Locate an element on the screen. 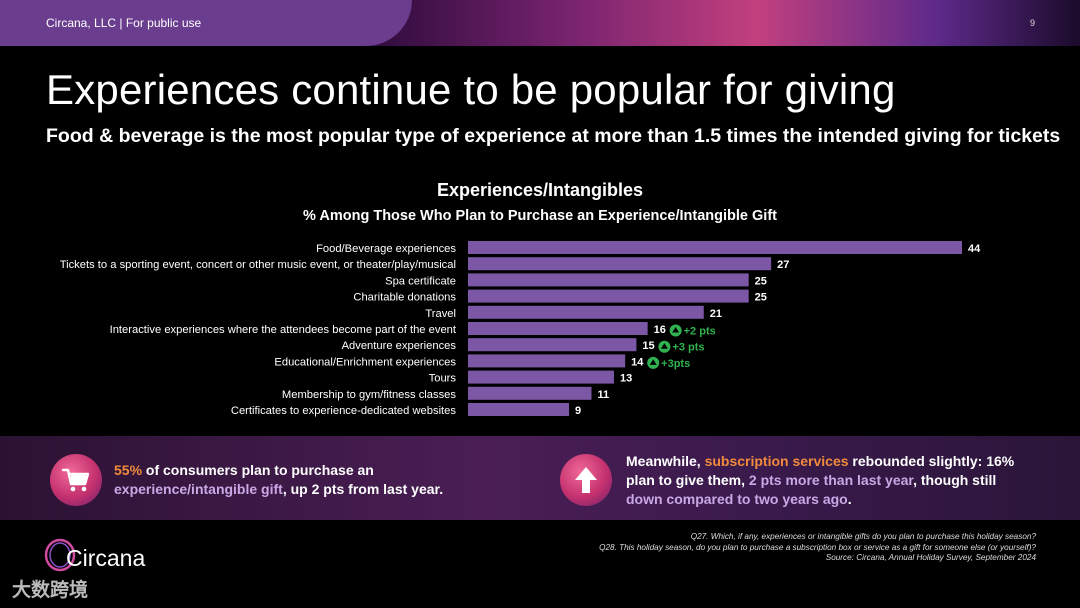 This screenshot has height=608, width=1080. data-label: 13 is located at coordinates (626, 379).